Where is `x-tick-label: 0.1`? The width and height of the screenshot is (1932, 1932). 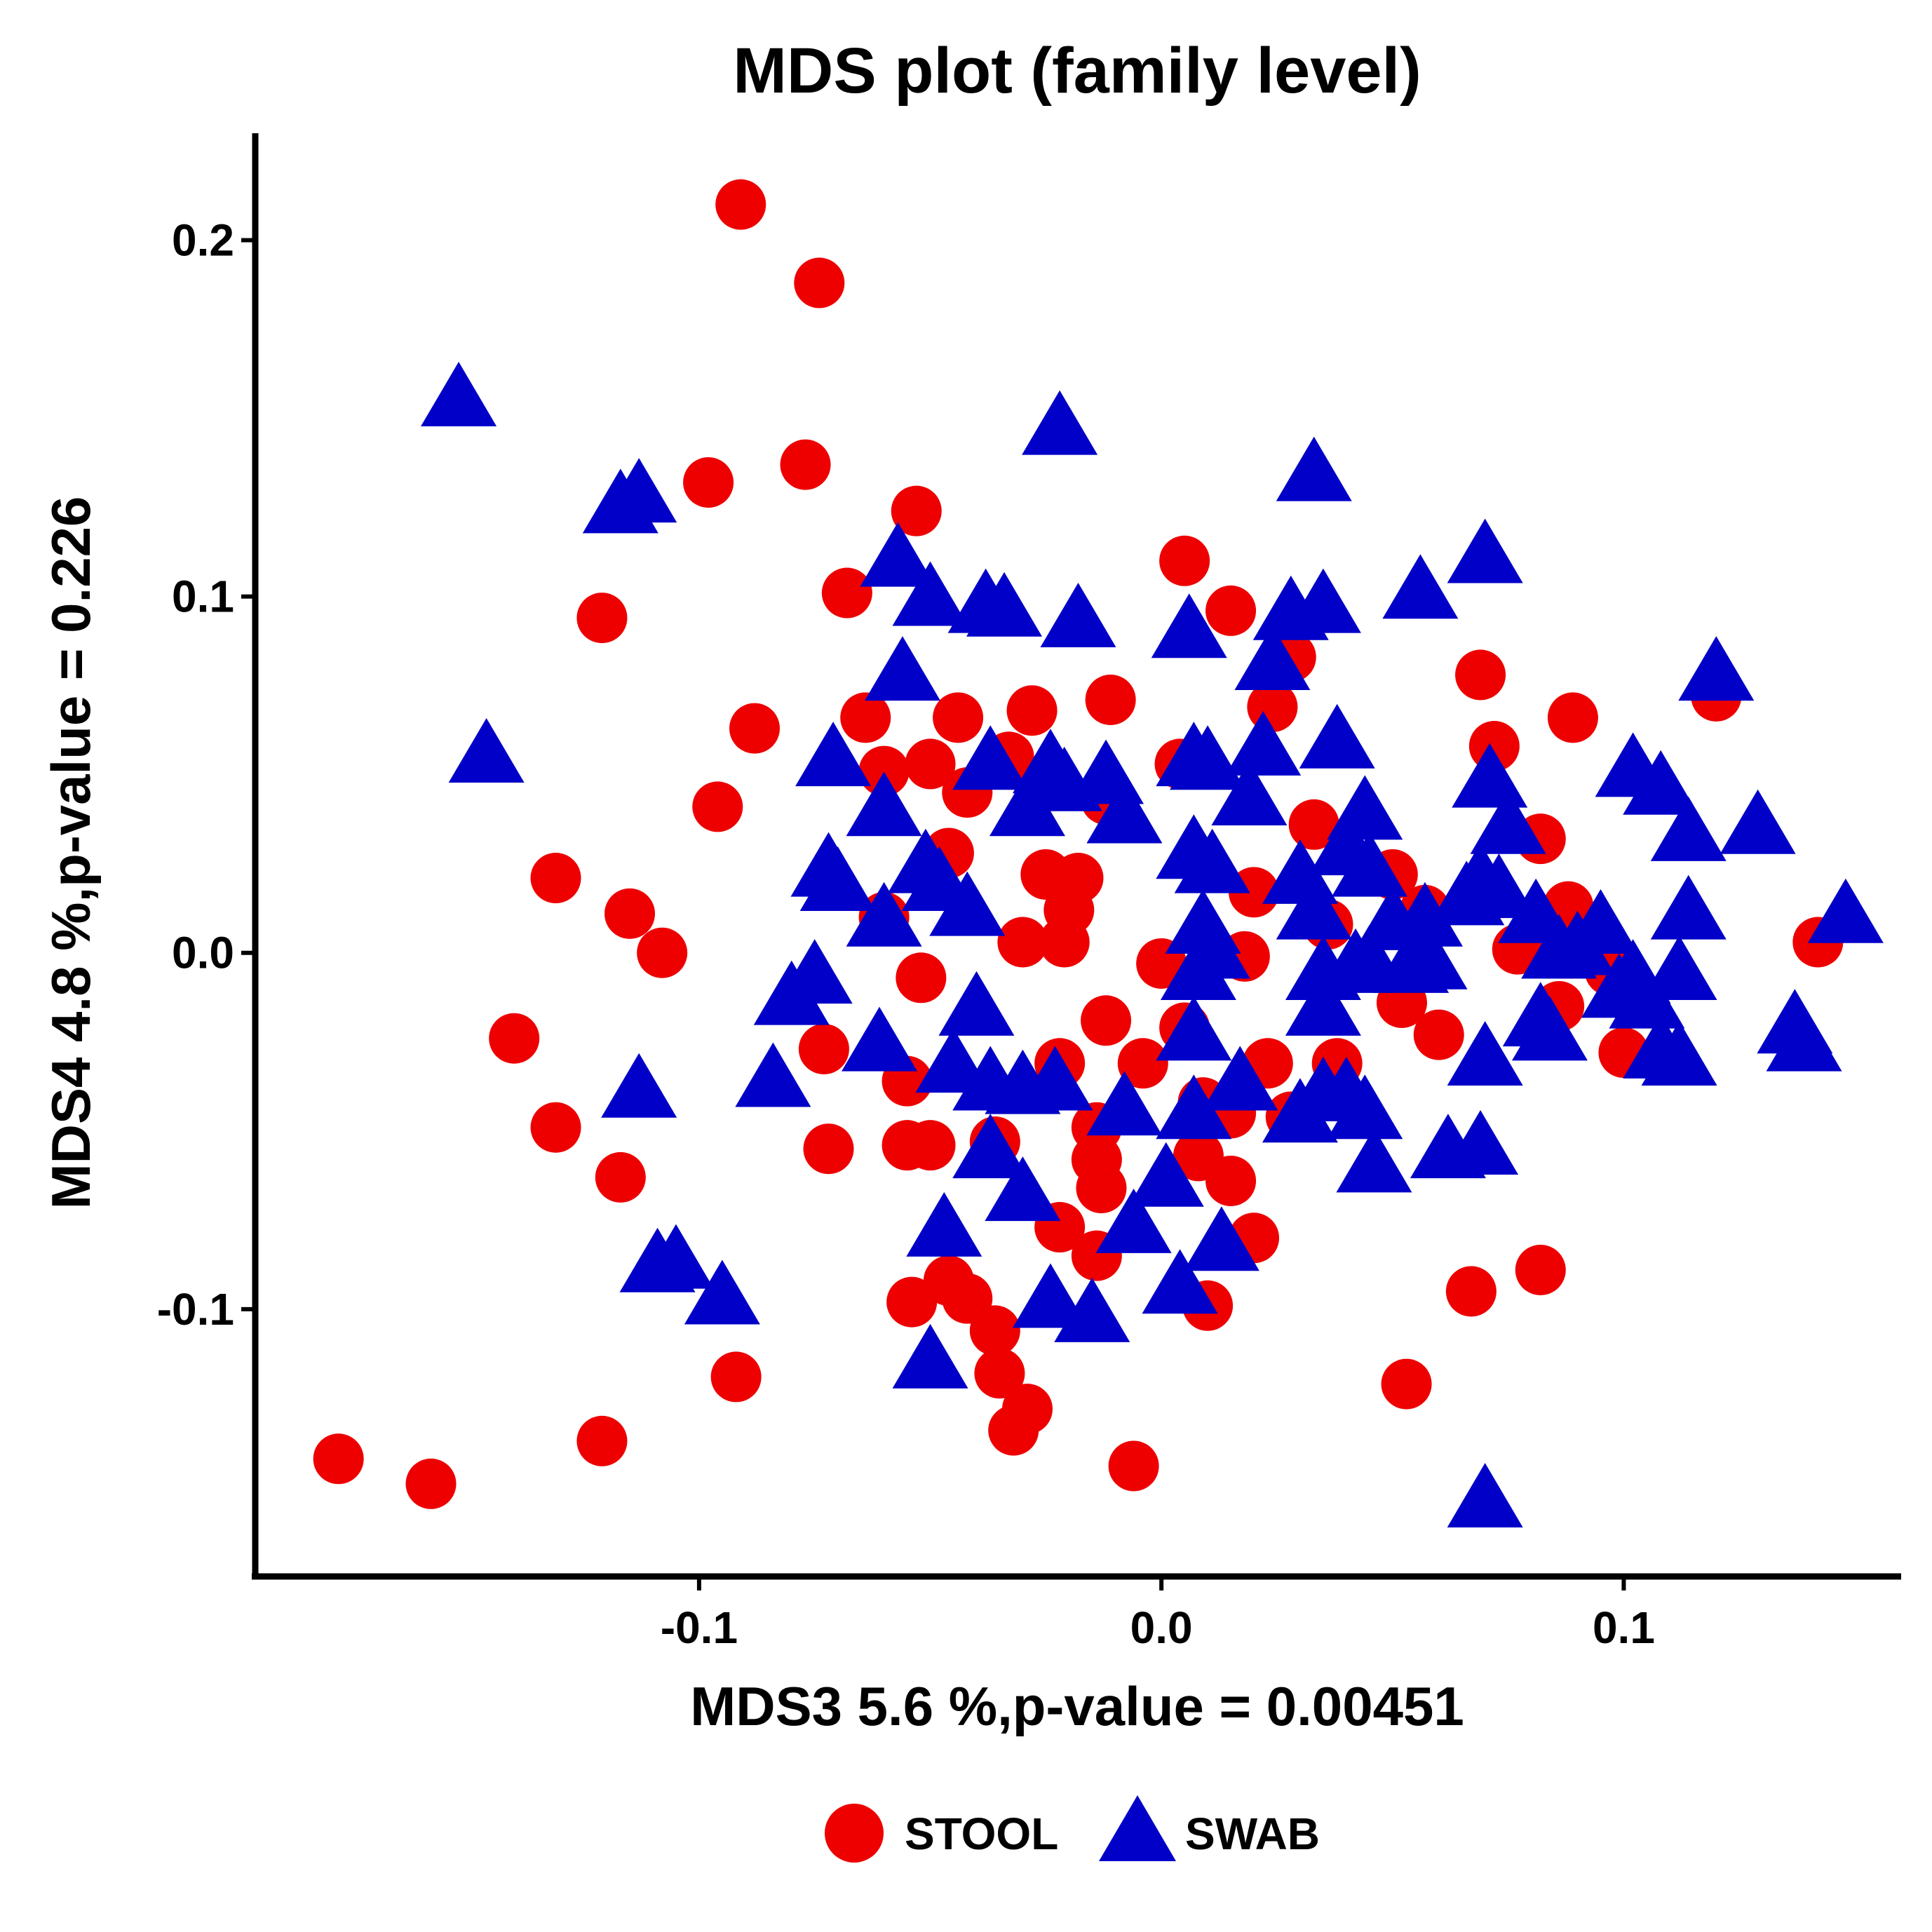
x-tick-label: 0.1 is located at coordinates (1624, 1627).